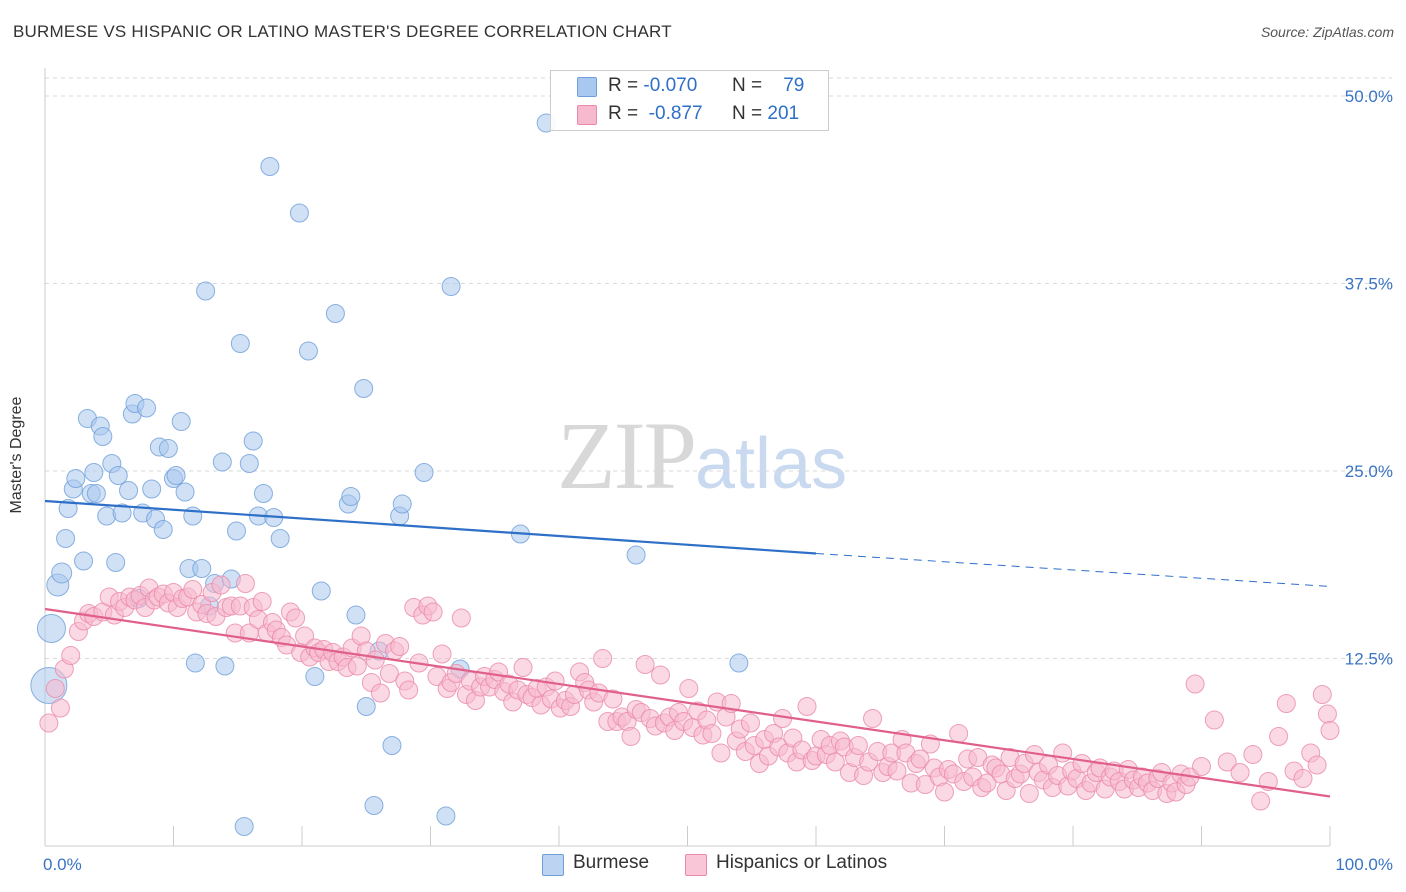 The height and width of the screenshot is (892, 1406). What do you see at coordinates (765, 114) in the screenshot?
I see `legend-n: N = 201` at bounding box center [765, 114].